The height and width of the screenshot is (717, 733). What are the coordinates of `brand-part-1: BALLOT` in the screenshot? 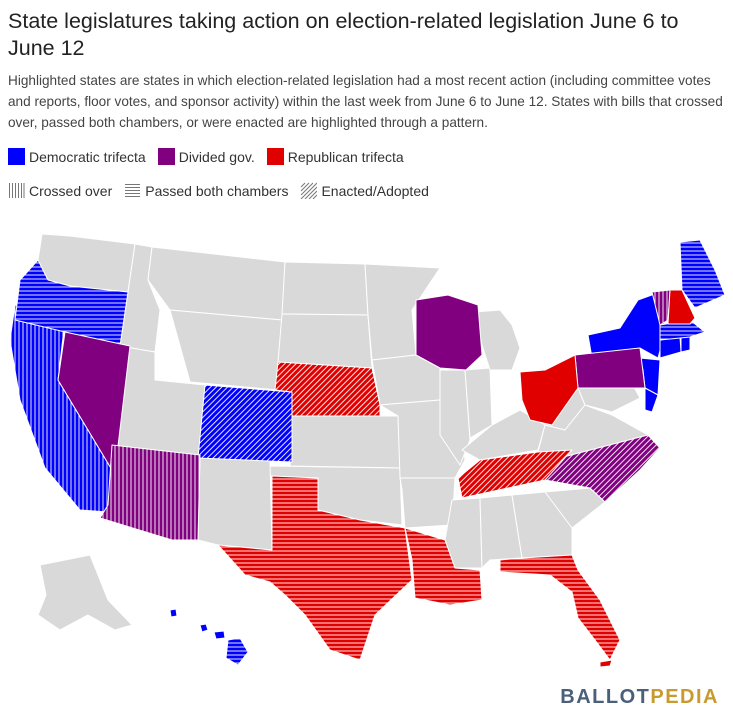 It's located at (605, 697).